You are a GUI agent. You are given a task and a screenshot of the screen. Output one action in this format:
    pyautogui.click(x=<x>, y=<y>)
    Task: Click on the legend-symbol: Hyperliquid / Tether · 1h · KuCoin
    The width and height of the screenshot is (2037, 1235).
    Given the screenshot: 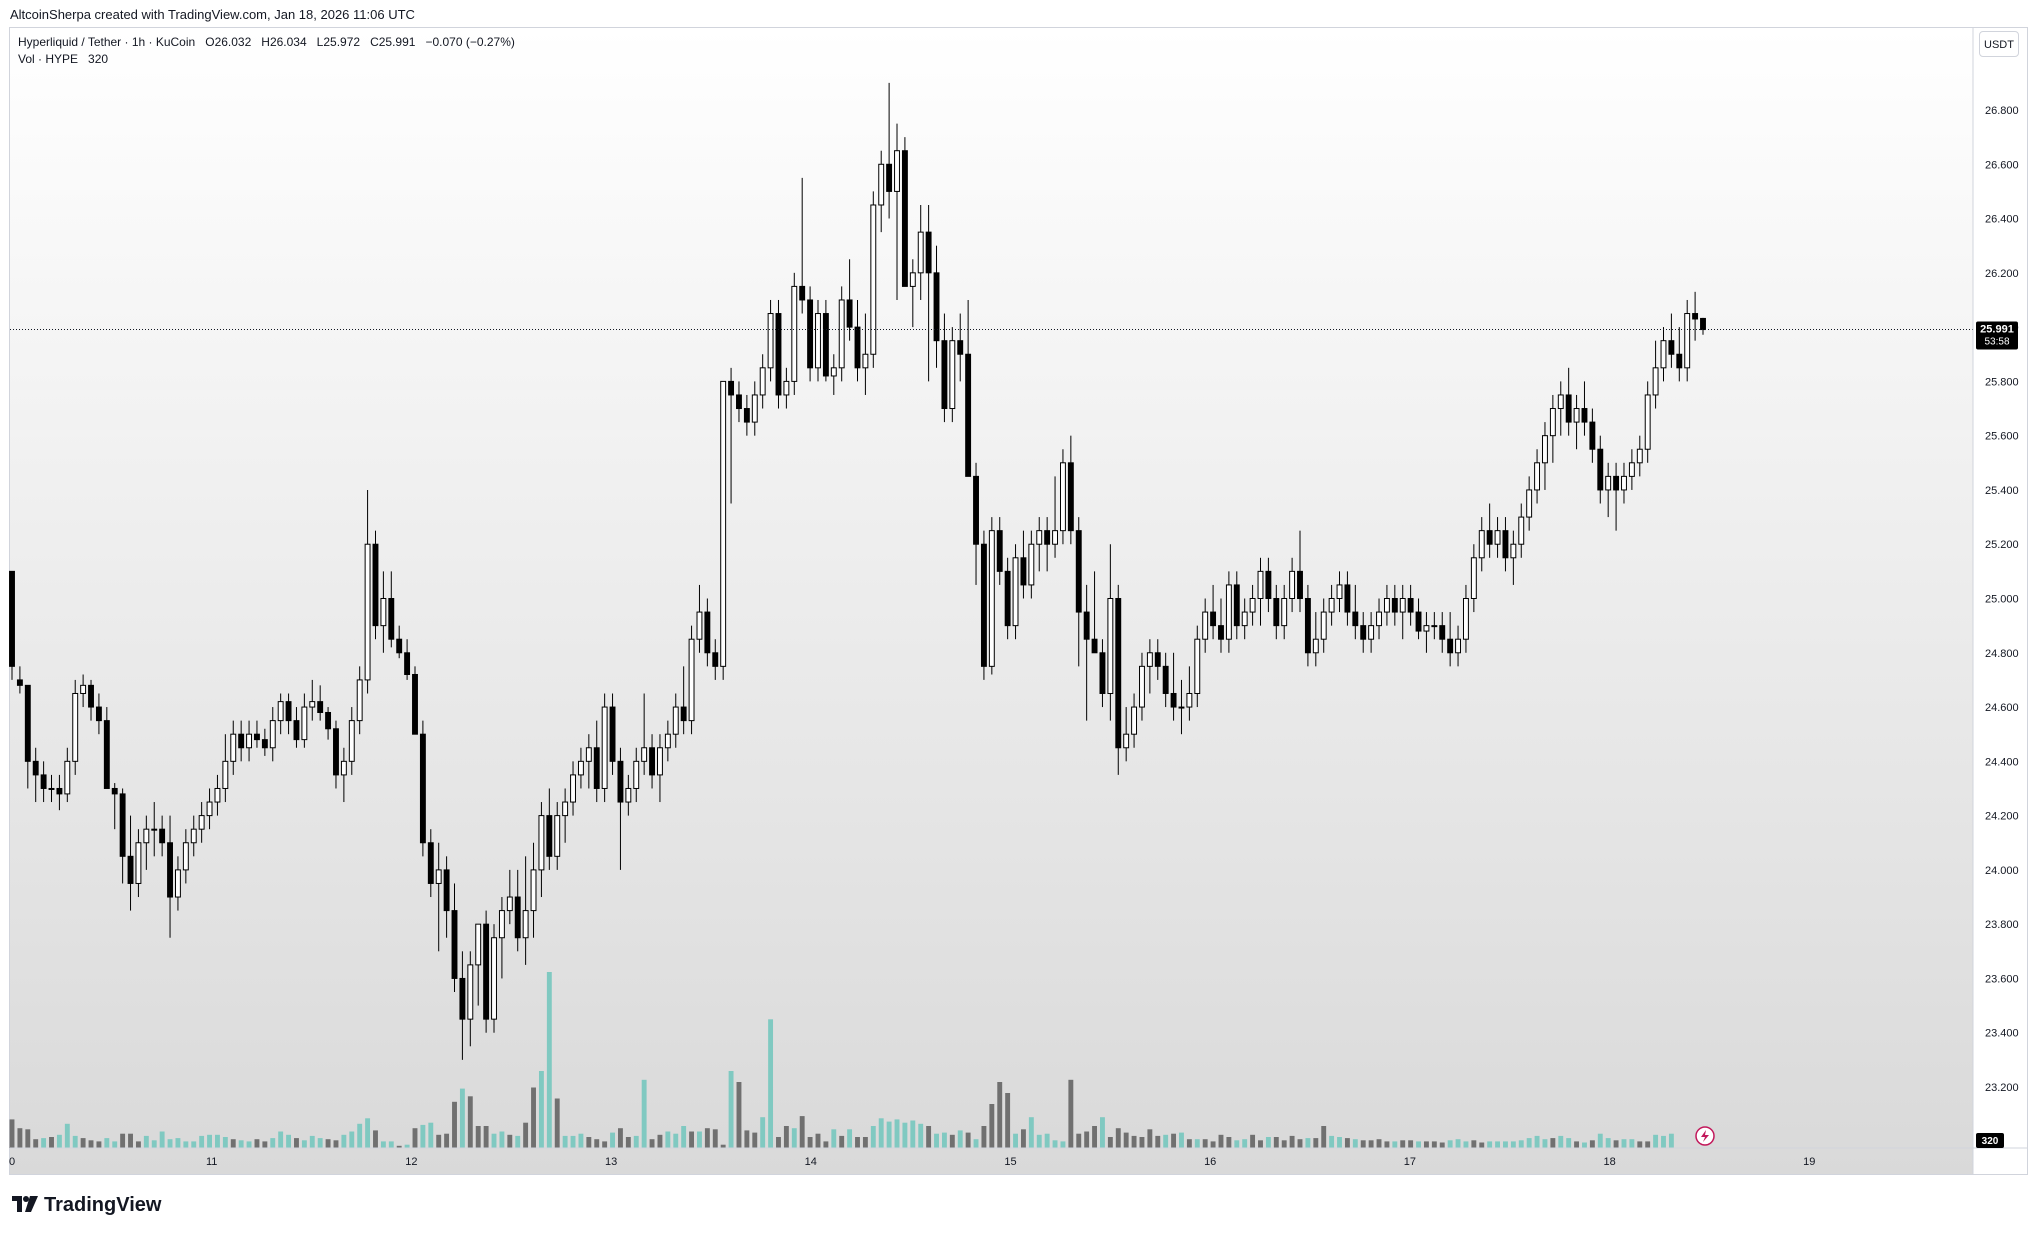 What is the action you would take?
    pyautogui.click(x=107, y=42)
    